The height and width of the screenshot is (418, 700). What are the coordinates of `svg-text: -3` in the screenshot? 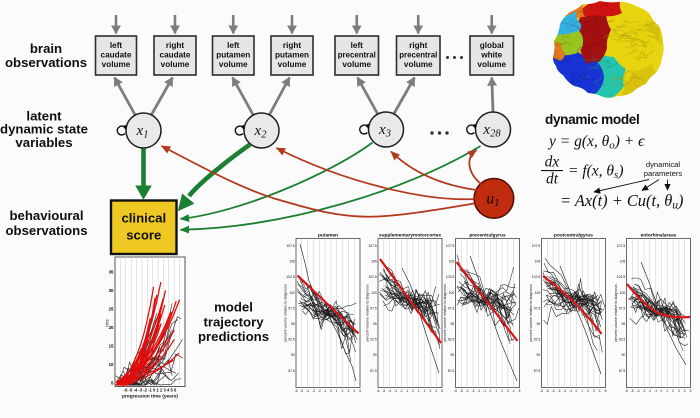 It's located at (559, 391).